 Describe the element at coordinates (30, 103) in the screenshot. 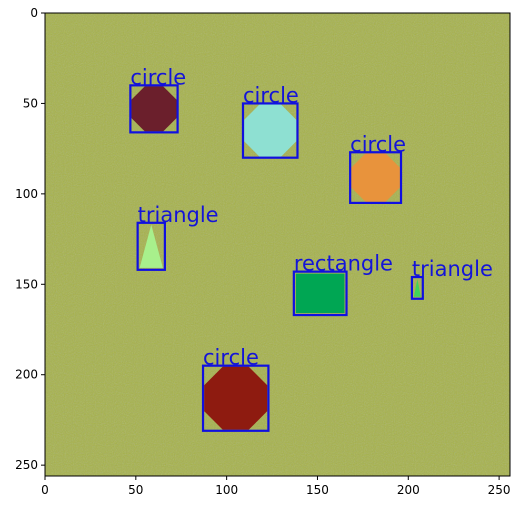

I see `y-tick-label: 50` at that location.